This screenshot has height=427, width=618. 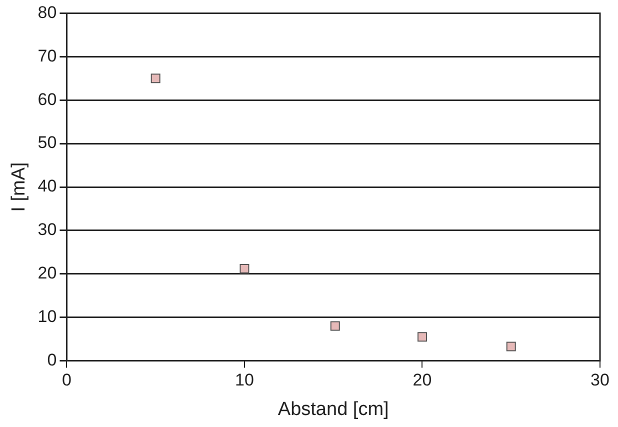 I want to click on y-tick-label: 20, so click(x=47, y=273).